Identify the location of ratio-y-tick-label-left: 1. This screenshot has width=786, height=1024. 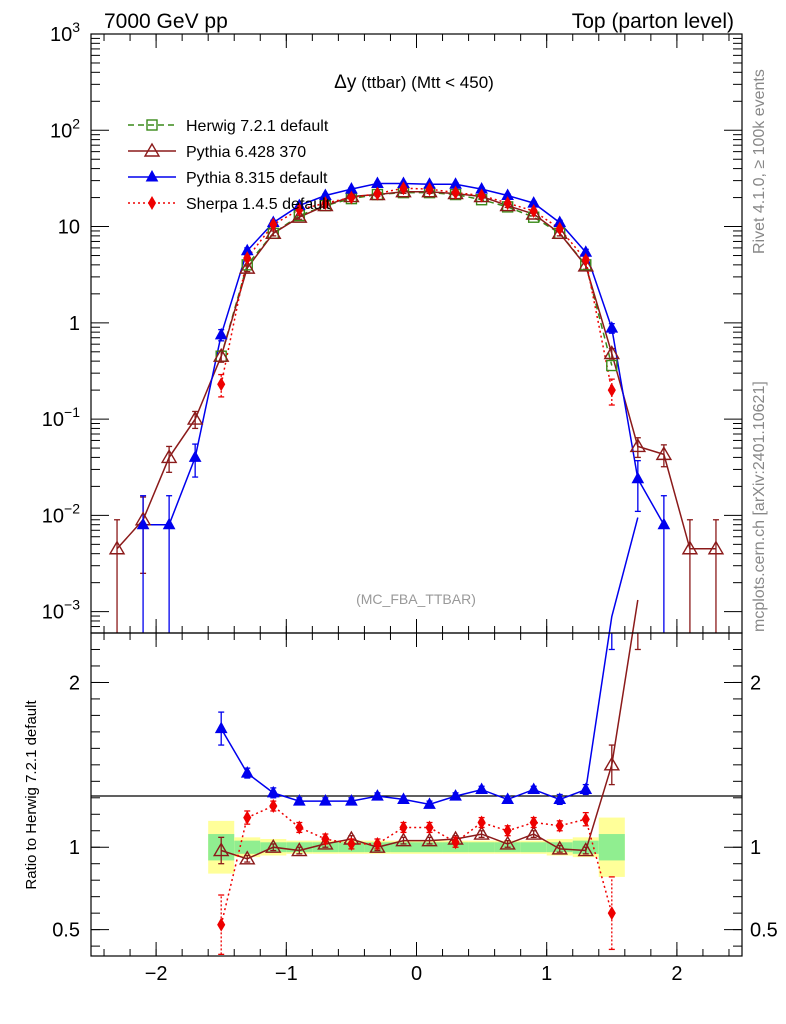
(74, 848).